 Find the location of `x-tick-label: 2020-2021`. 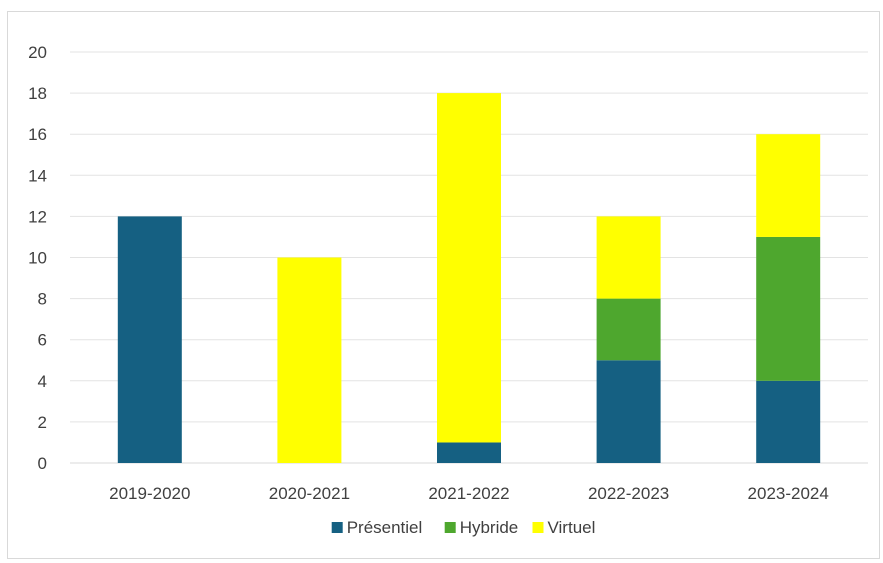

x-tick-label: 2020-2021 is located at coordinates (309, 493).